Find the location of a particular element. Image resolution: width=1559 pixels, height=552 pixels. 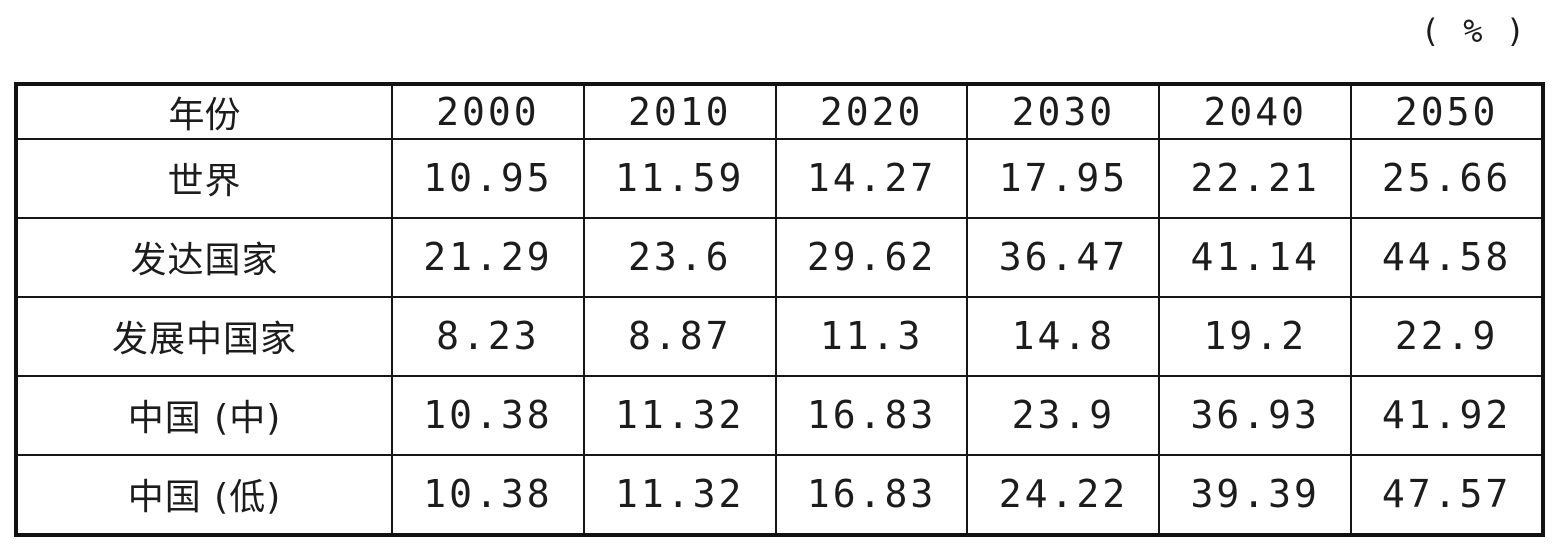

value-cell: 11.59 is located at coordinates (679, 178).